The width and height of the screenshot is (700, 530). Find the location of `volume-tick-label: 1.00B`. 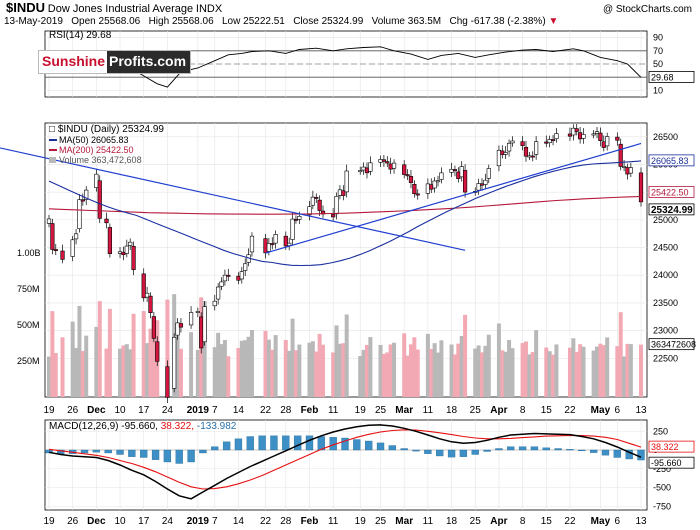

volume-tick-label: 1.00B is located at coordinates (29, 253).